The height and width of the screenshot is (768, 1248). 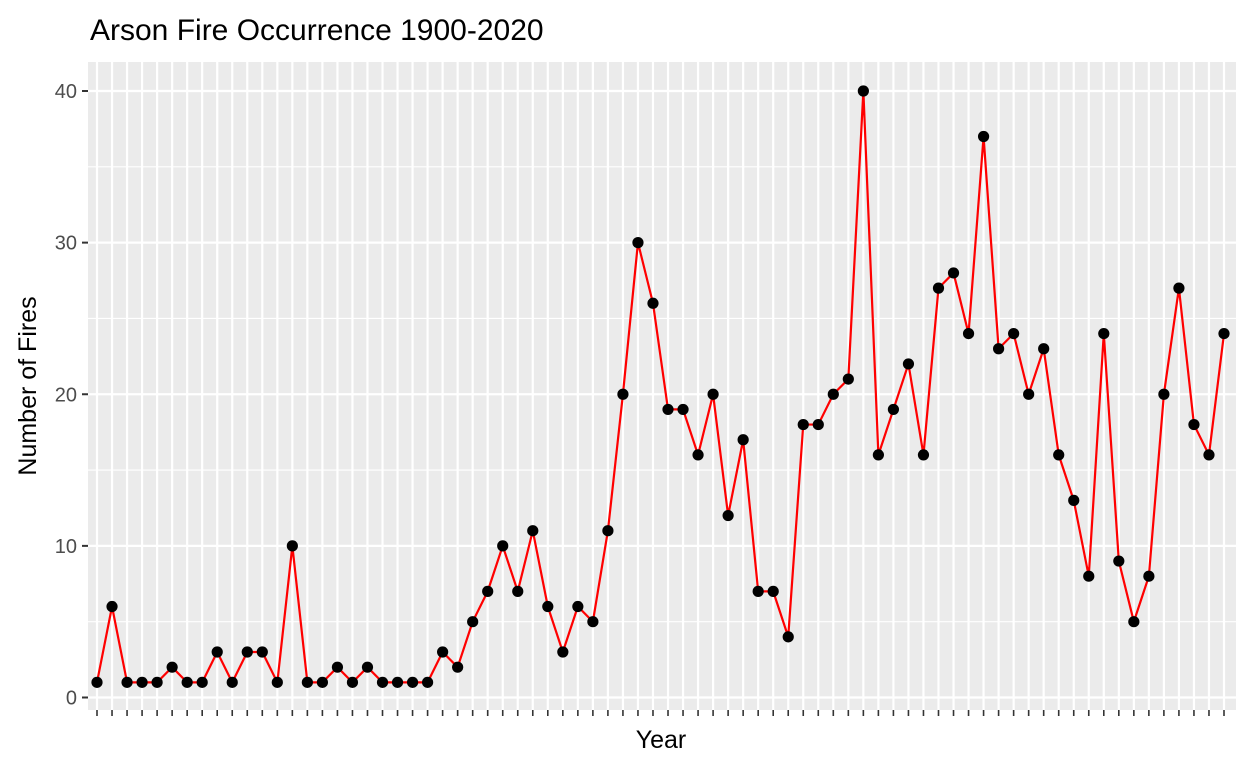 I want to click on y-tick-label: 0, so click(x=71, y=699).